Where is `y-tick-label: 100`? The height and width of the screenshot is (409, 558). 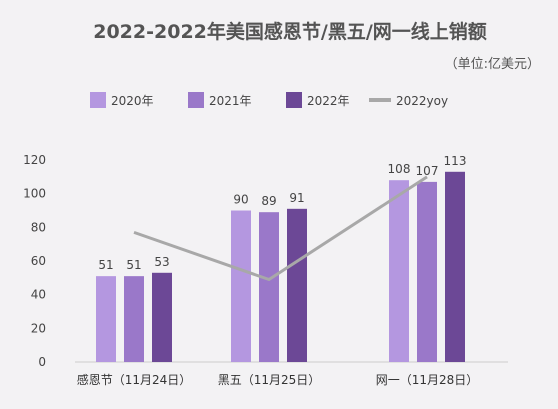
y-tick-label: 100 is located at coordinates (34, 194).